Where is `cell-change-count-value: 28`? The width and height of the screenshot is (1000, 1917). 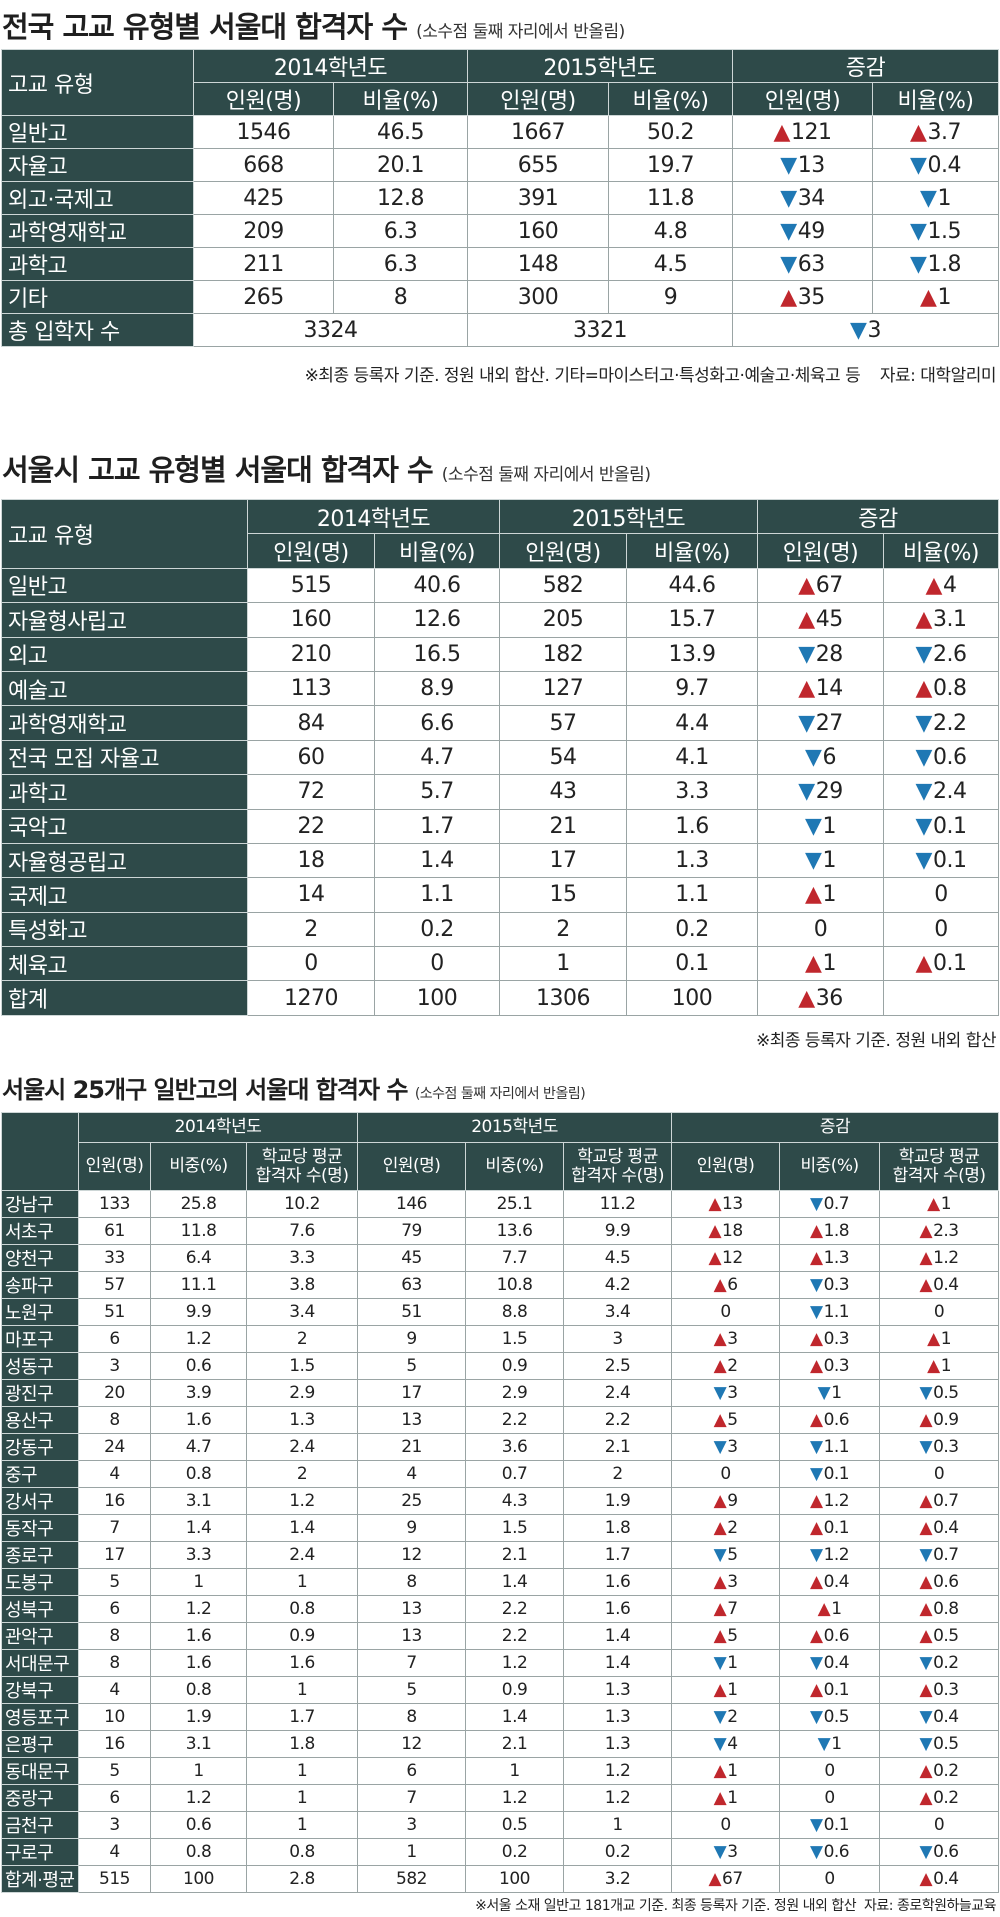 cell-change-count-value: 28 is located at coordinates (829, 654).